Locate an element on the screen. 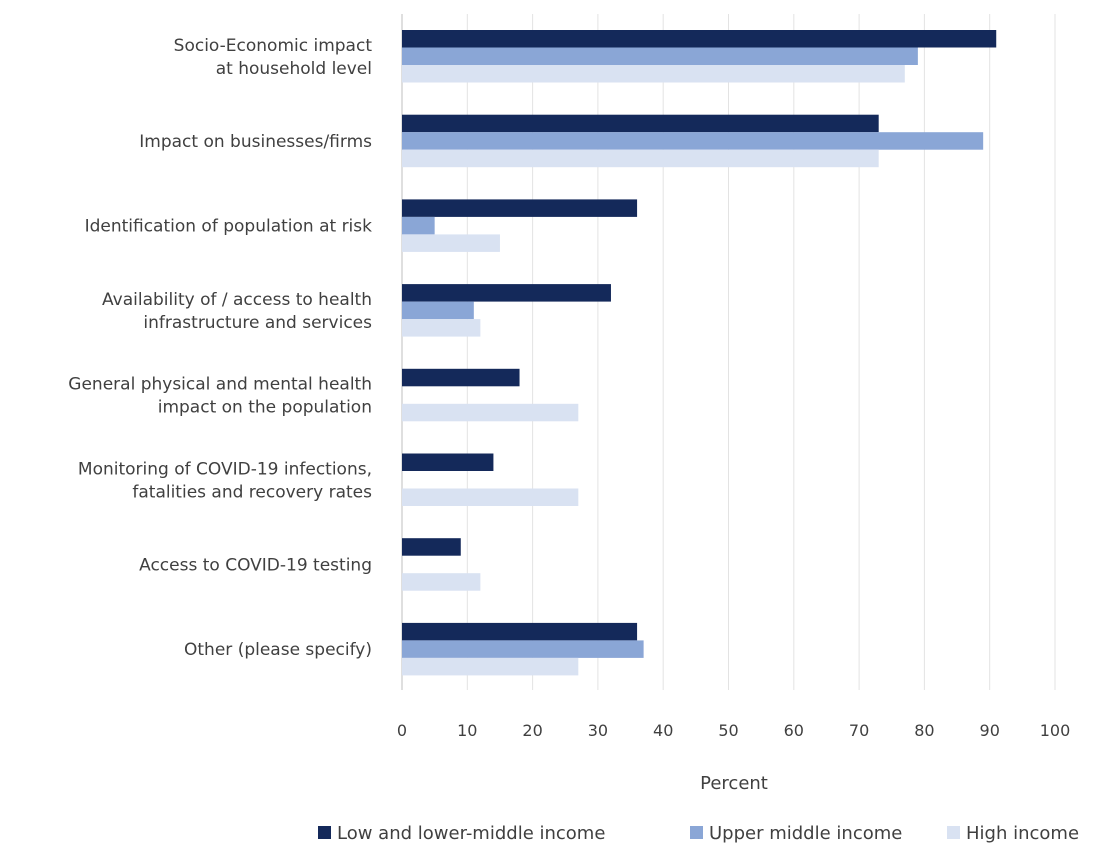  x-tick-label: 100 is located at coordinates (1055, 730).